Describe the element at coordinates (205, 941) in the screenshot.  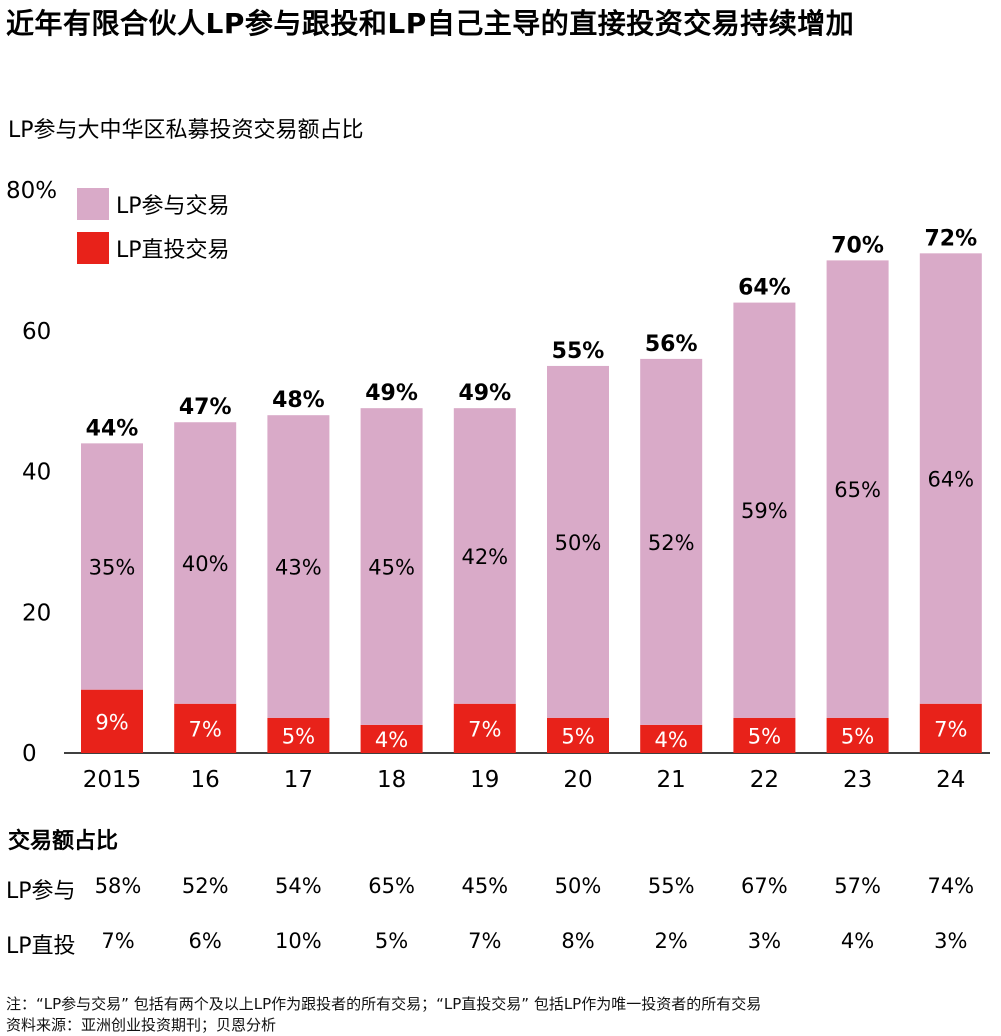
I see `table-cell: 6%` at that location.